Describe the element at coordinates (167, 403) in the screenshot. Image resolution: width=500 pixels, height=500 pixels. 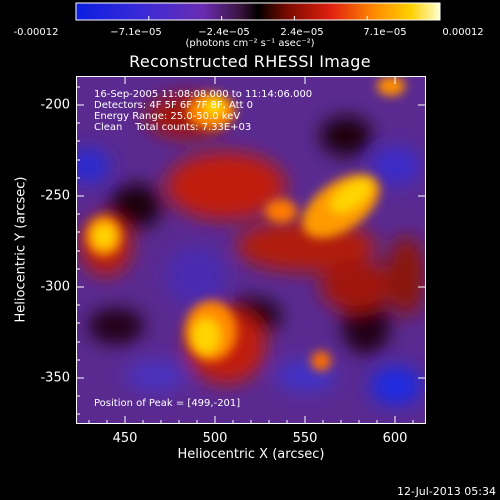
I see `annotation-peak: Position of Peak = [499,-201]` at that location.